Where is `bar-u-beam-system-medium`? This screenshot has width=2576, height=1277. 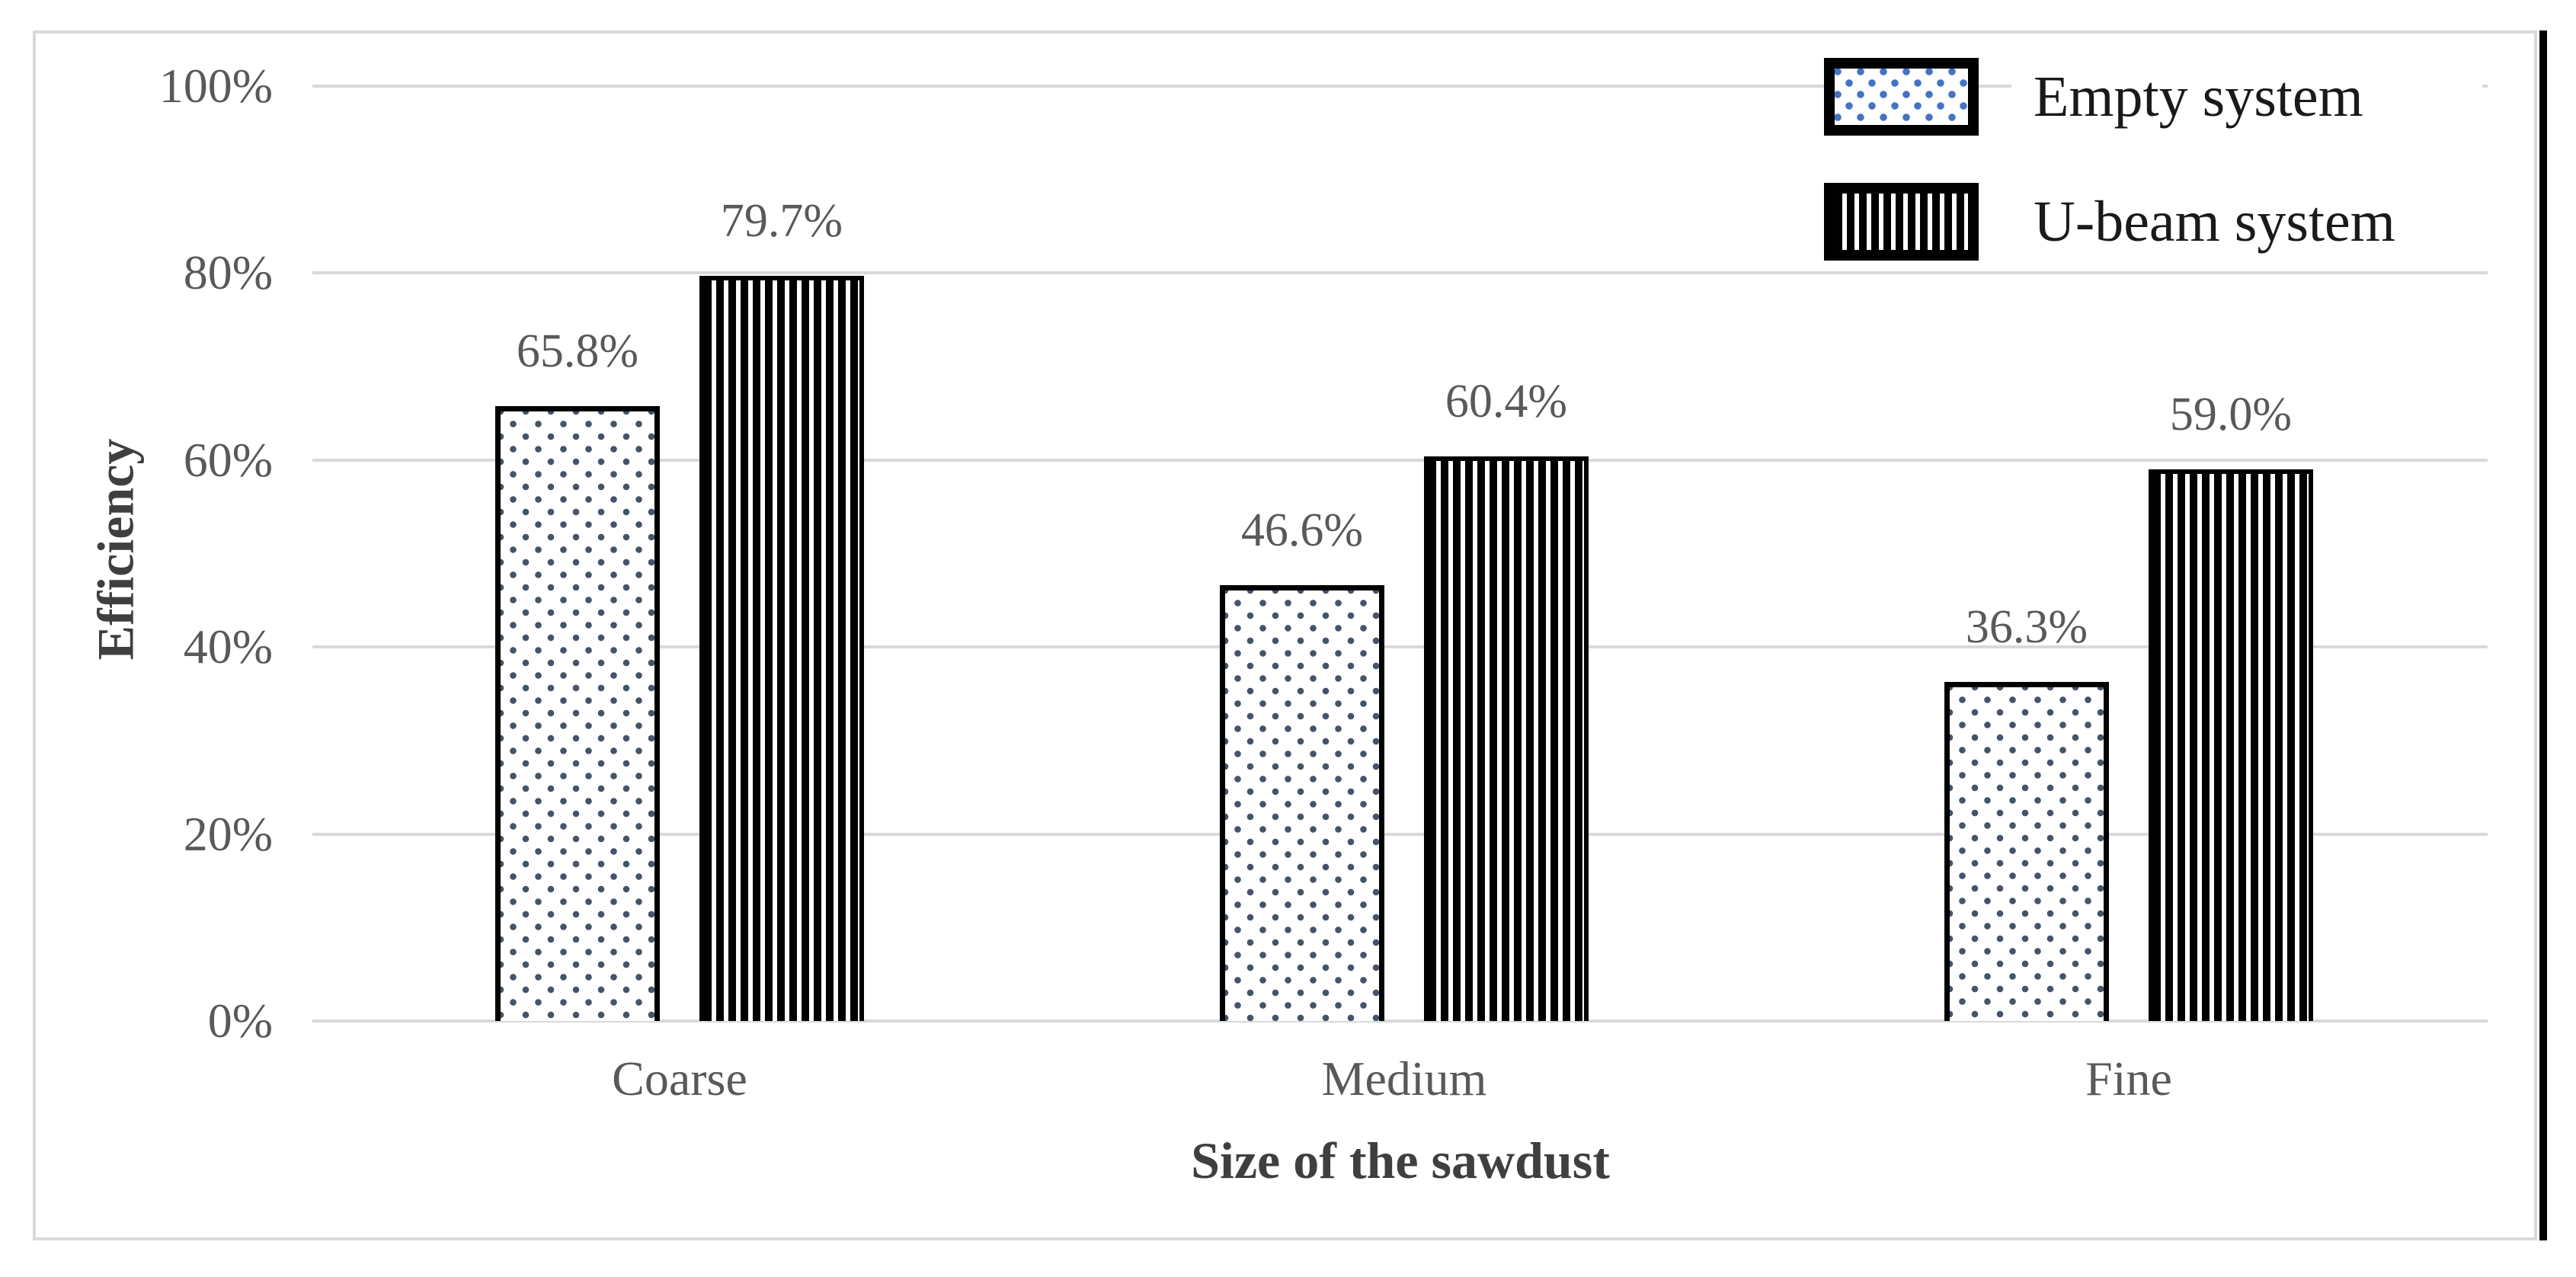
bar-u-beam-system-medium is located at coordinates (1506, 738).